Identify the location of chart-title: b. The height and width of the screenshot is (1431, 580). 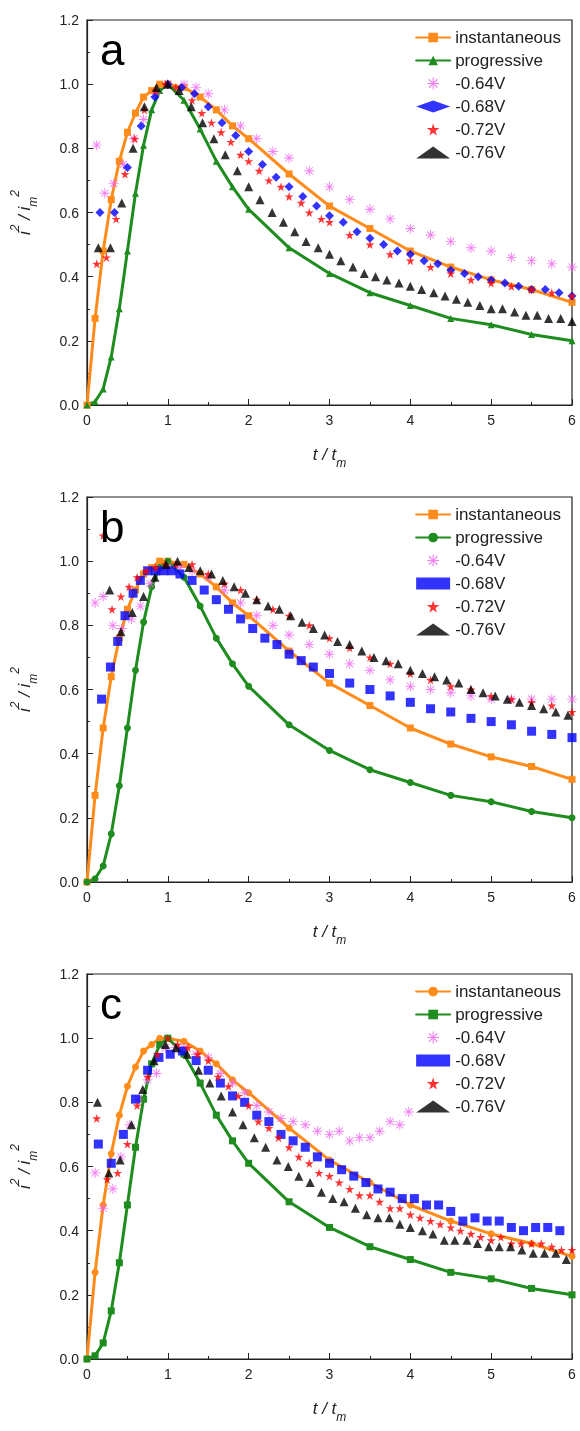
(112, 526).